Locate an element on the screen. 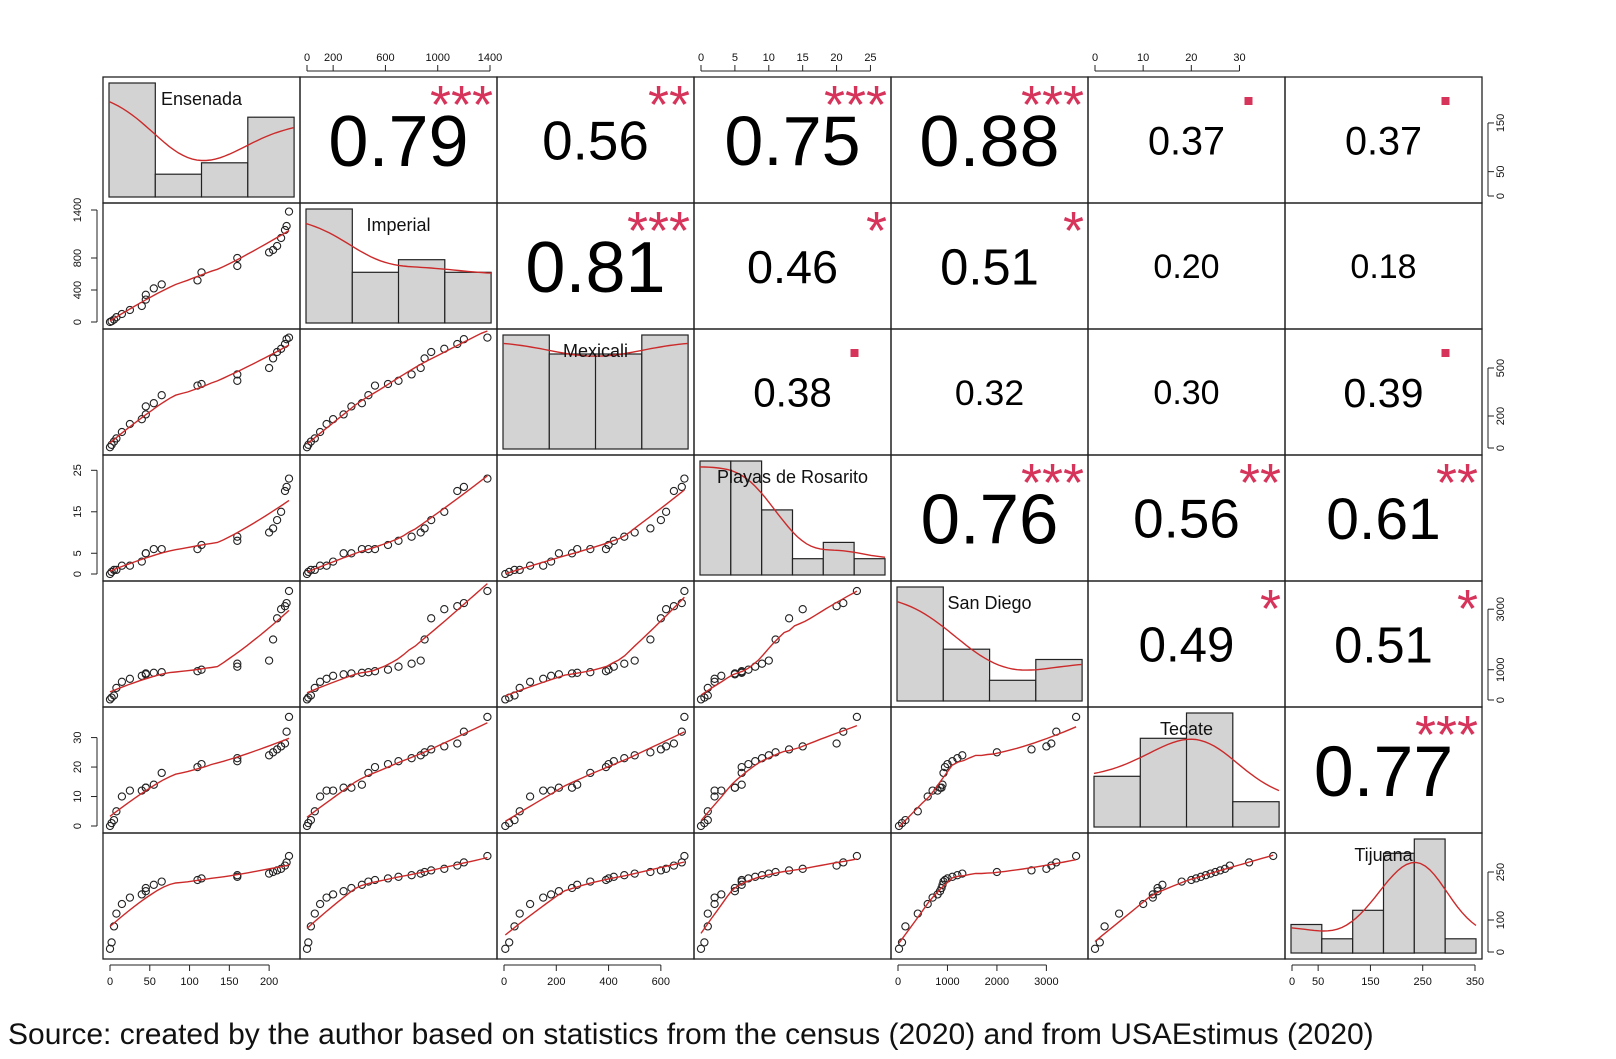 This screenshot has width=1616, height=1059. scatter-panel-tijuana-vs-tecate is located at coordinates (1184, 902).